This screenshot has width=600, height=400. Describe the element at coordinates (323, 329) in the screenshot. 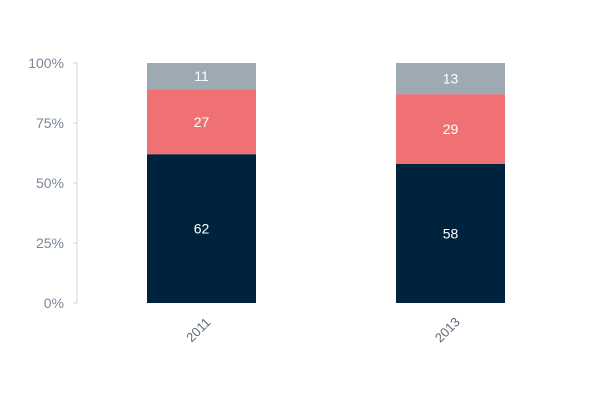

I see `x-axis: 2011 2013` at that location.